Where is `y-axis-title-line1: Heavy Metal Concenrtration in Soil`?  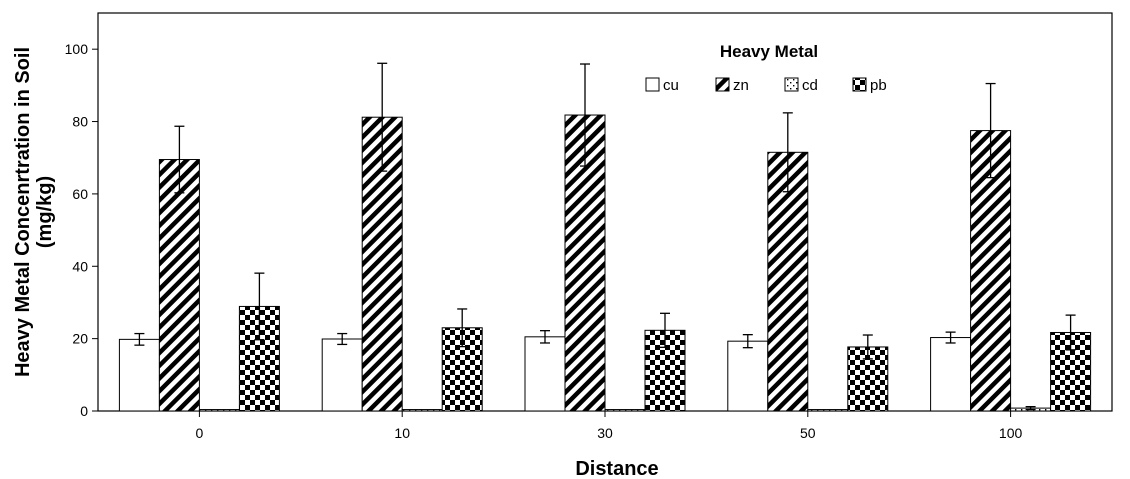 y-axis-title-line1: Heavy Metal Concenrtration in Soil is located at coordinates (23, 212).